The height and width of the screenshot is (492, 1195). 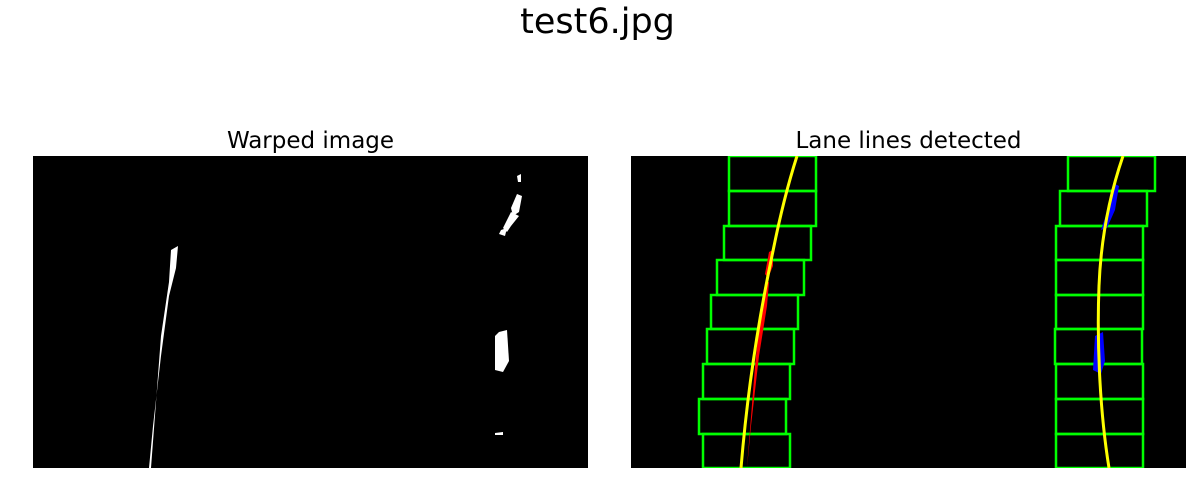 What do you see at coordinates (499, 433) in the screenshot?
I see `right-lane-dash-bottom` at bounding box center [499, 433].